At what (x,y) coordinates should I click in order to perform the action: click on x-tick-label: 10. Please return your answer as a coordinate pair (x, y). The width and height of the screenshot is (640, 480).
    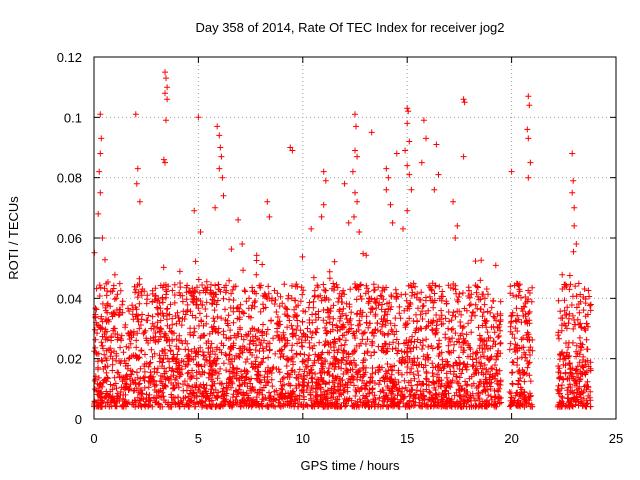
    Looking at the image, I should click on (303, 438).